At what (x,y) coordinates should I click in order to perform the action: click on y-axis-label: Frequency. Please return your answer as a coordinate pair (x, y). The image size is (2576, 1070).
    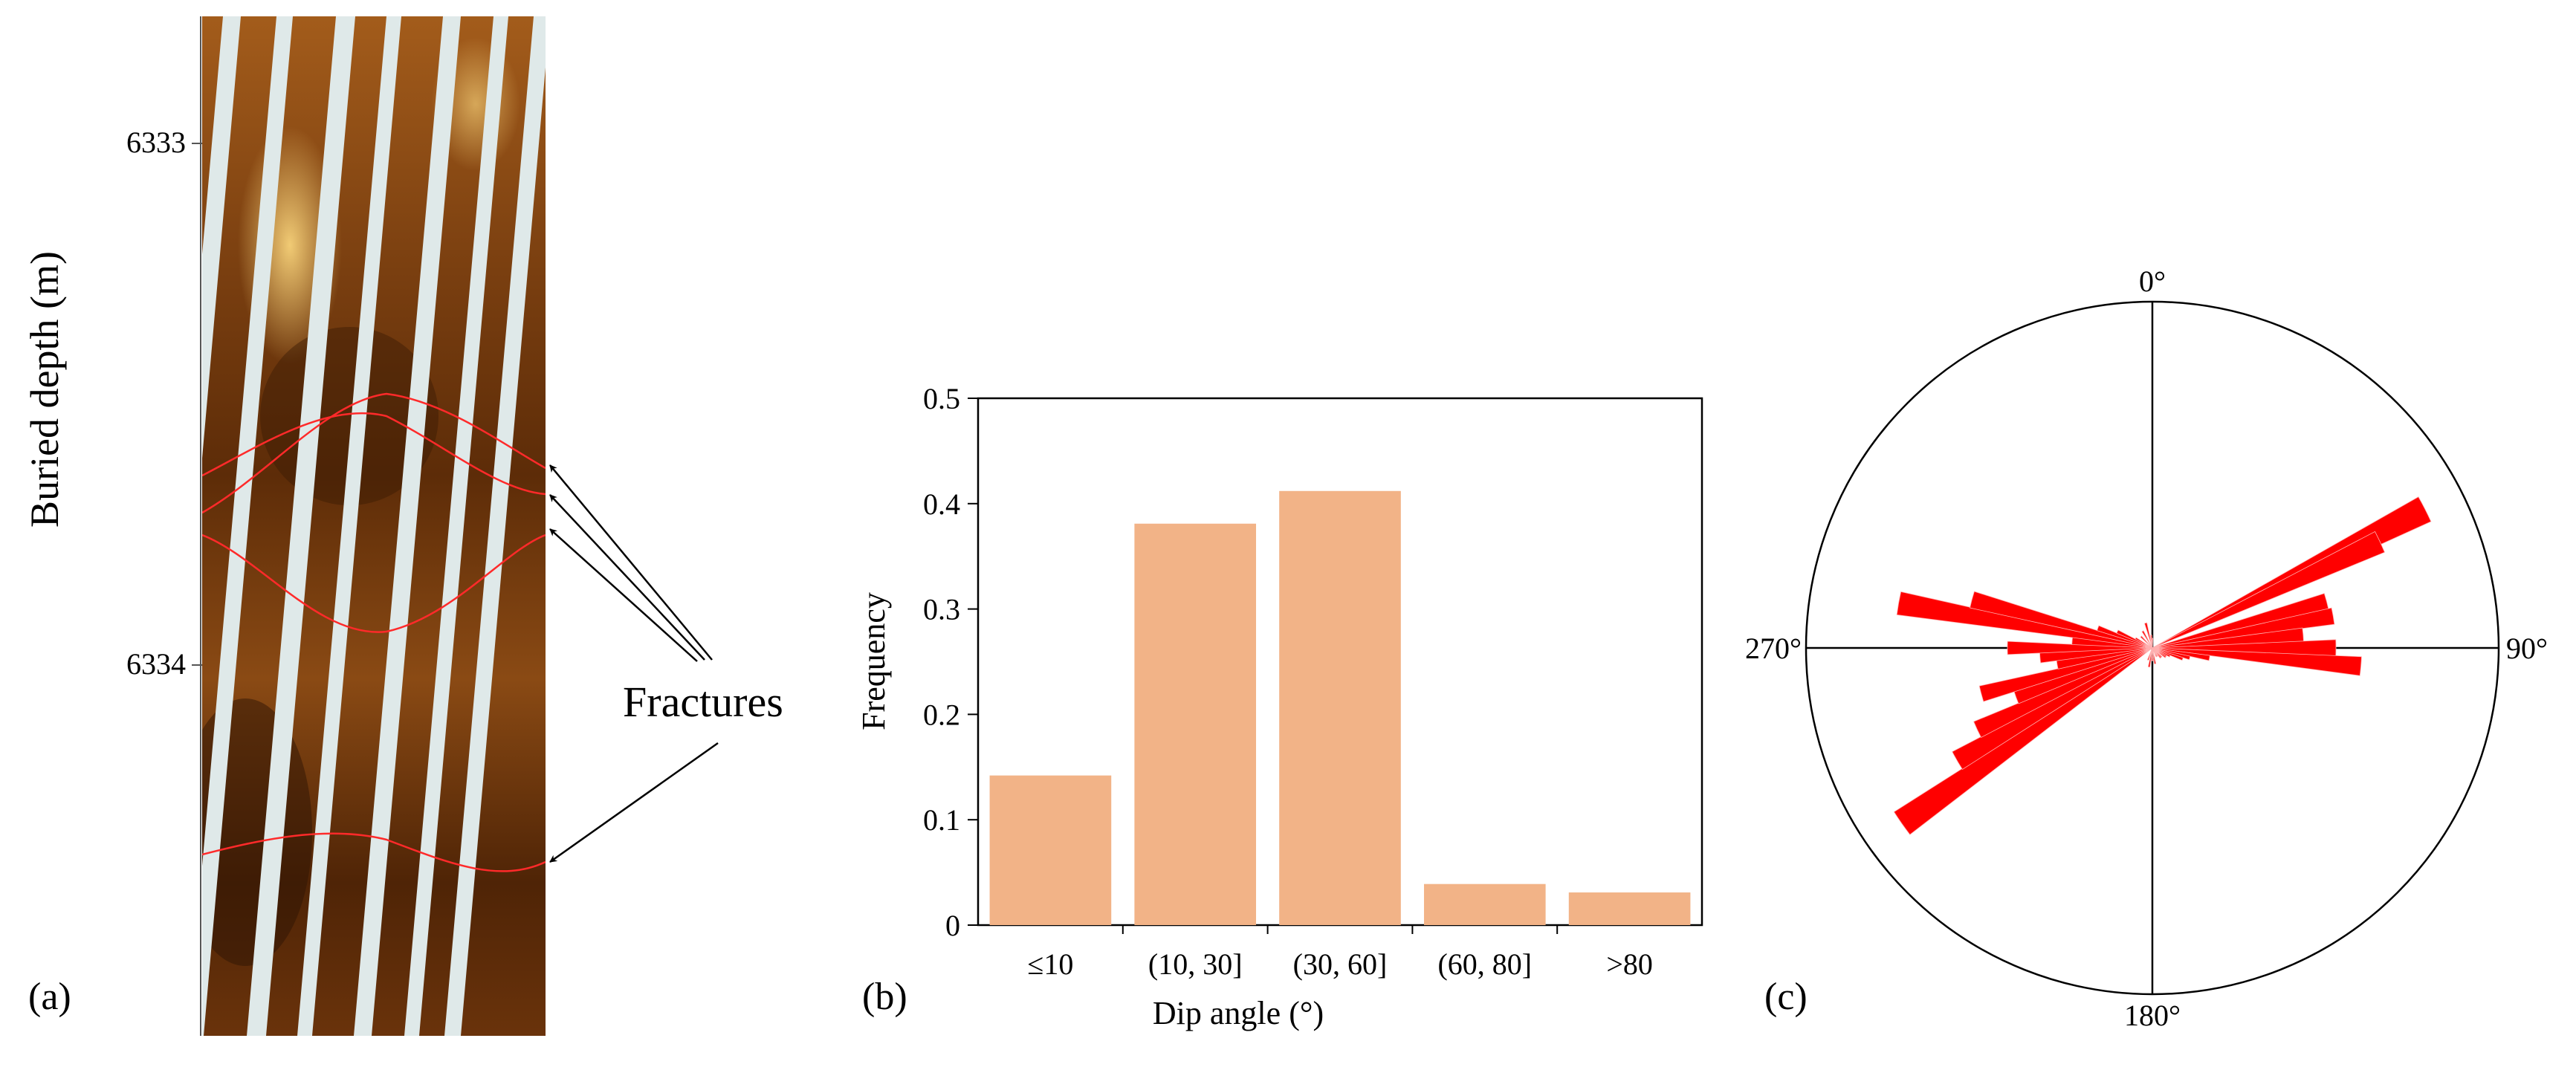
    Looking at the image, I should click on (873, 661).